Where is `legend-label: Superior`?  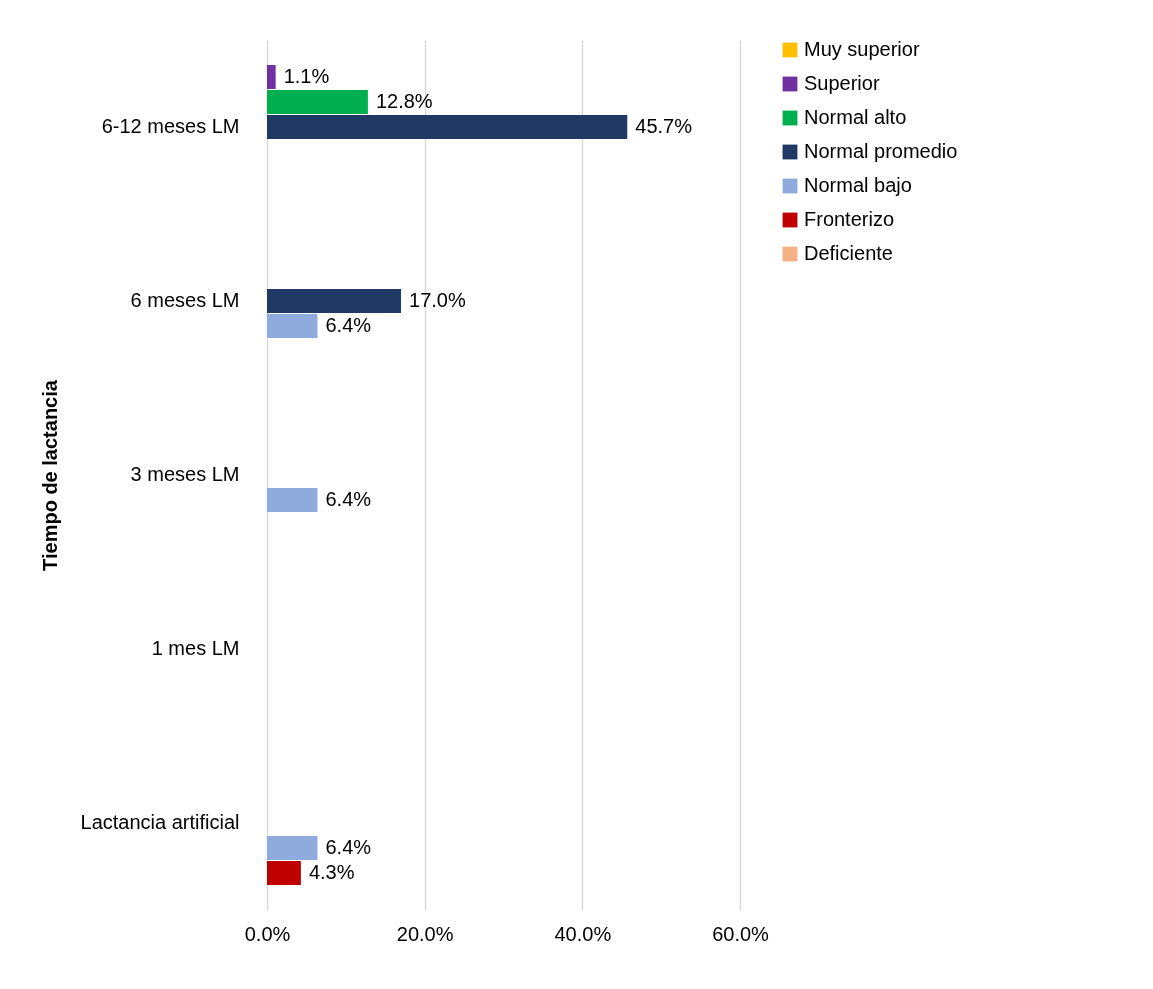 legend-label: Superior is located at coordinates (842, 83).